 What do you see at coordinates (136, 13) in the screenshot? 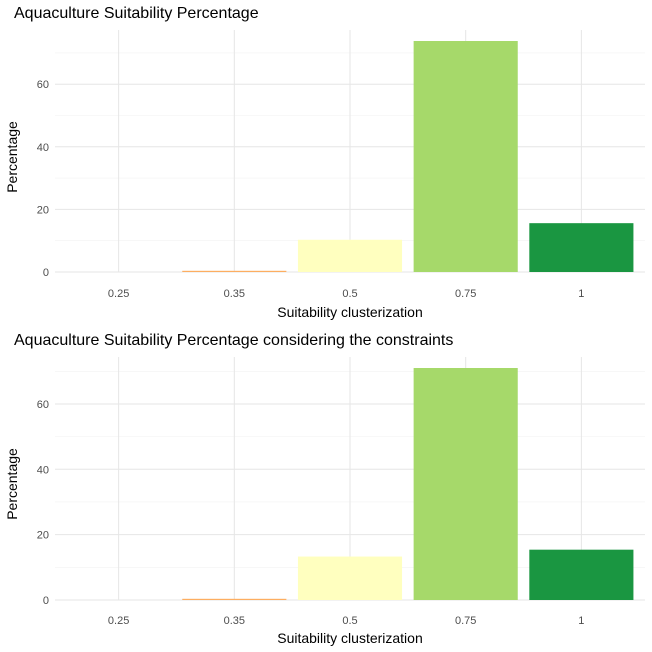
I see `chart-title-1: Aquaculture Suitability Percentage` at bounding box center [136, 13].